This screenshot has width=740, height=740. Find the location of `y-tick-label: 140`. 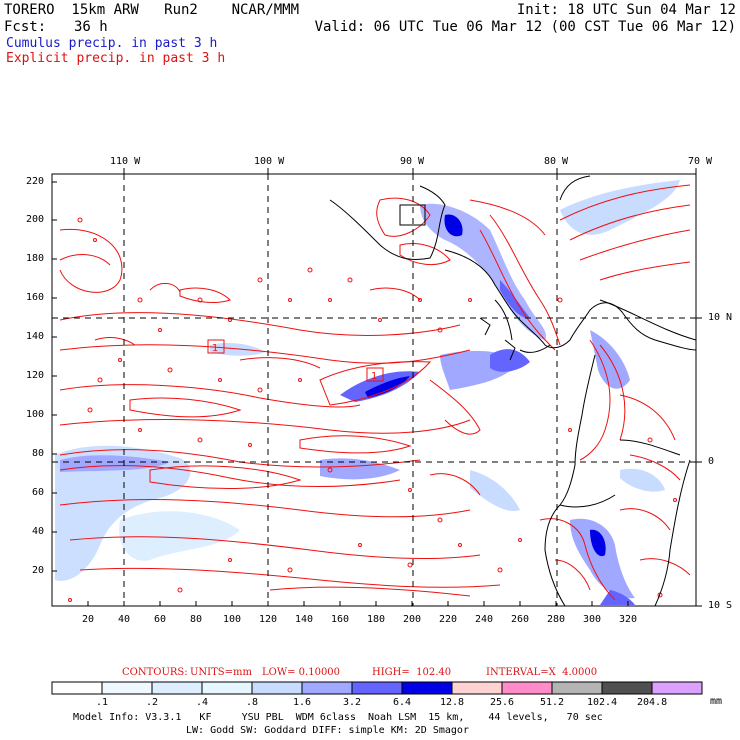

y-tick-label: 140 is located at coordinates (35, 336).